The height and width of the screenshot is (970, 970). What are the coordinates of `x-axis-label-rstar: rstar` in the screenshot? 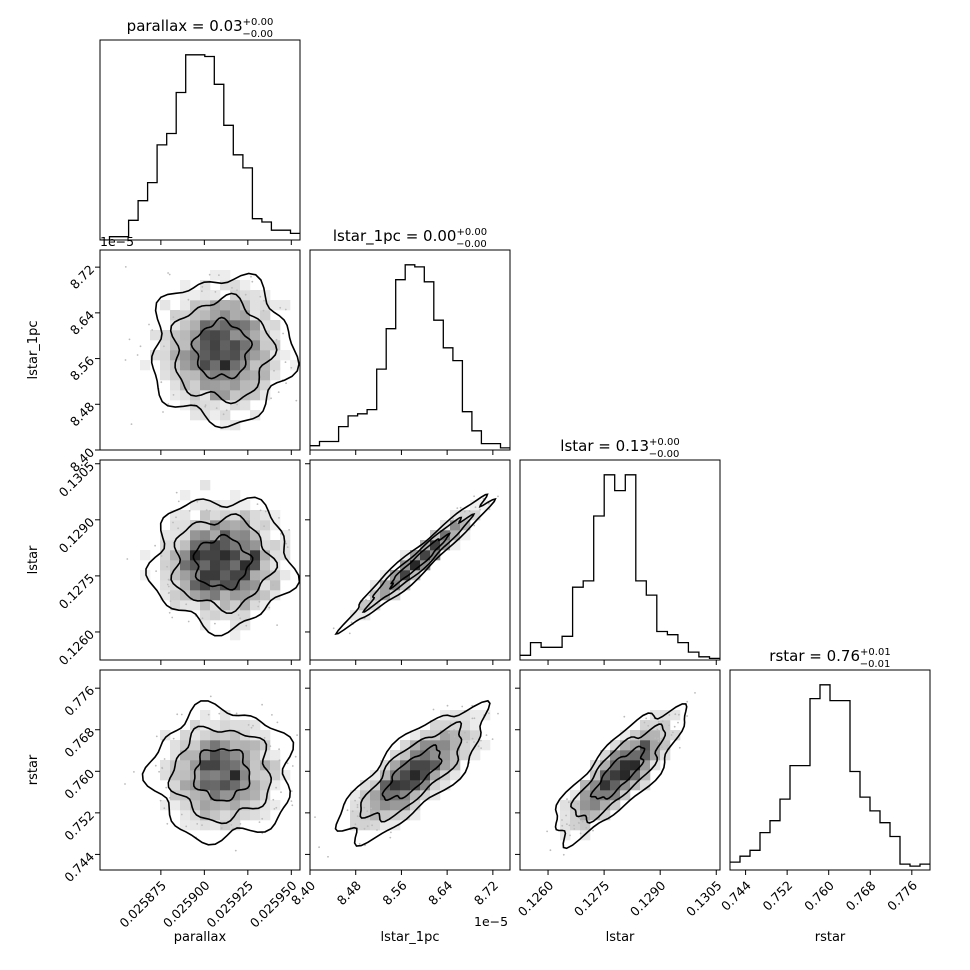 It's located at (830, 937).